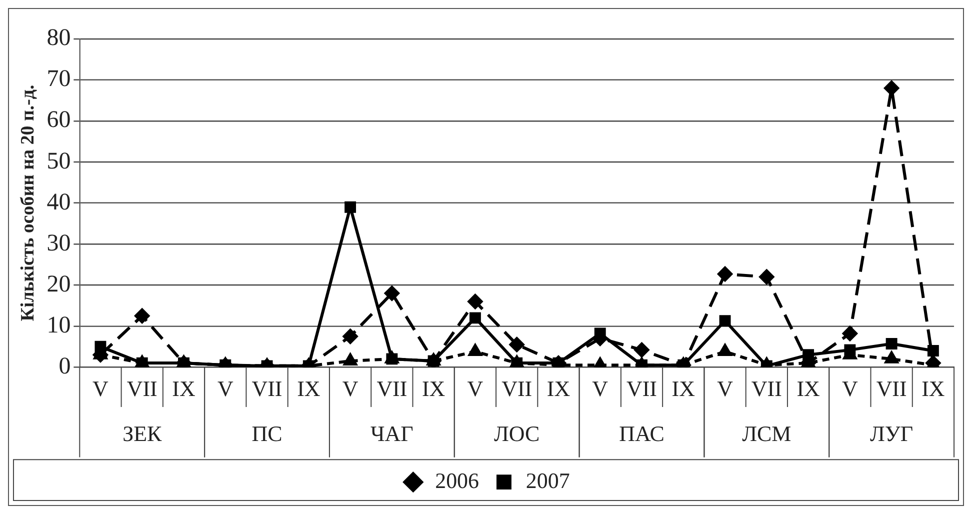 The image size is (976, 518). What do you see at coordinates (58, 79) in the screenshot?
I see `y-tick-label: 70` at bounding box center [58, 79].